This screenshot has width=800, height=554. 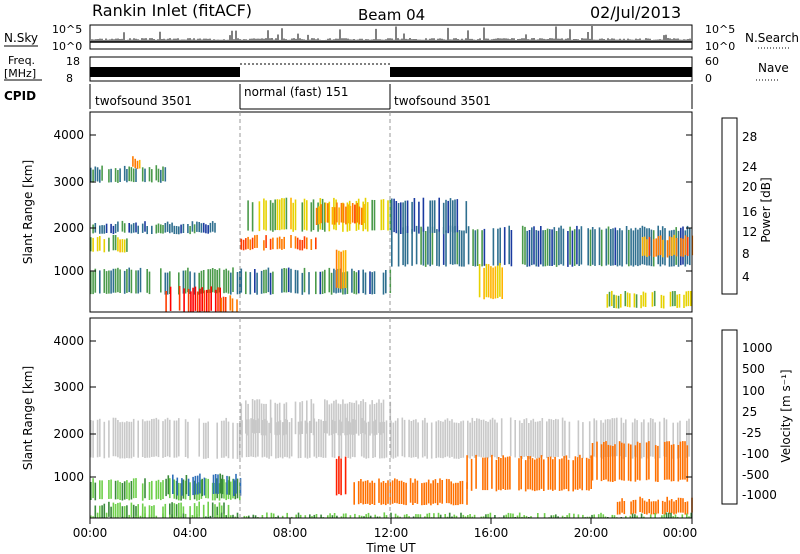 What do you see at coordinates (746, 254) in the screenshot?
I see `power-cbar-tick-8: 8` at bounding box center [746, 254].